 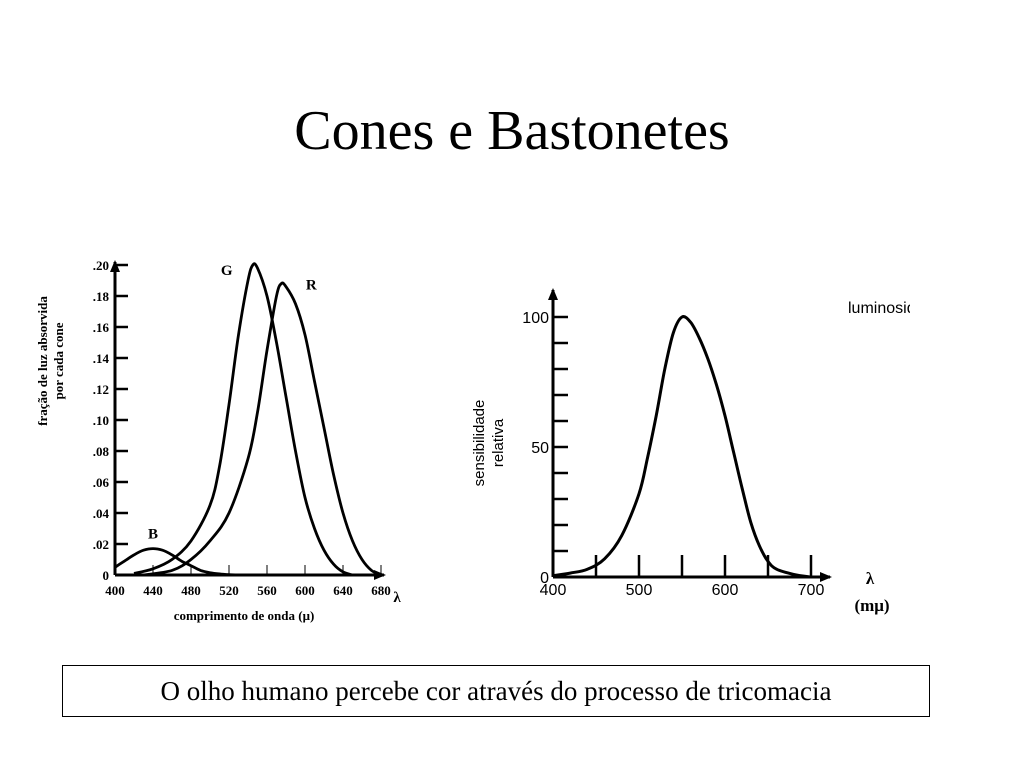 I want to click on cone-chart-x-tick-label: 680, so click(x=381, y=590).